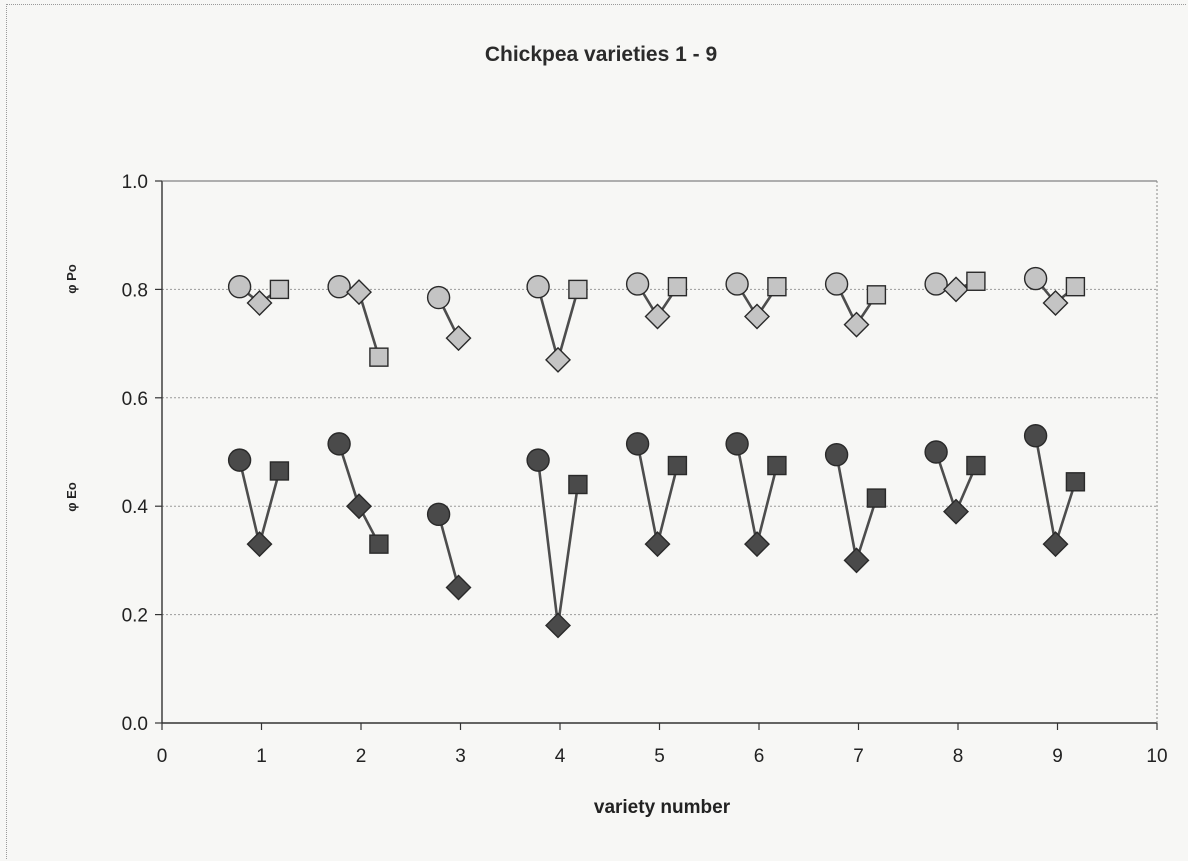 The image size is (1188, 861). What do you see at coordinates (261, 756) in the screenshot?
I see `x-tick-label-1: 1` at bounding box center [261, 756].